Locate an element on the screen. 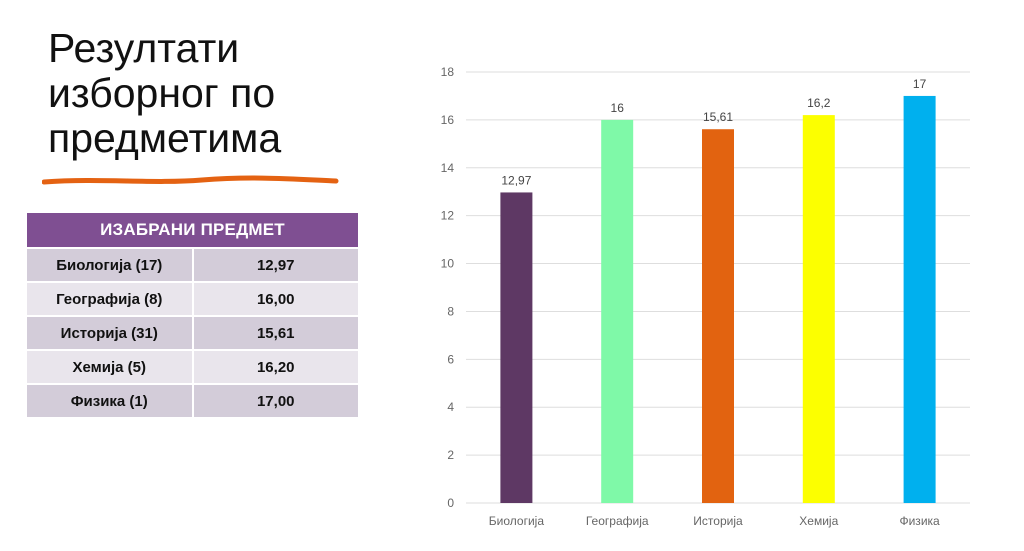  data-label: 15,61 is located at coordinates (718, 117).